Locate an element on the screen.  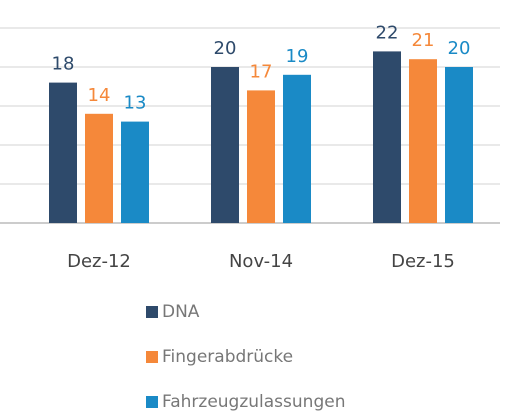
x-tick-label: Dez-12 is located at coordinates (99, 261).